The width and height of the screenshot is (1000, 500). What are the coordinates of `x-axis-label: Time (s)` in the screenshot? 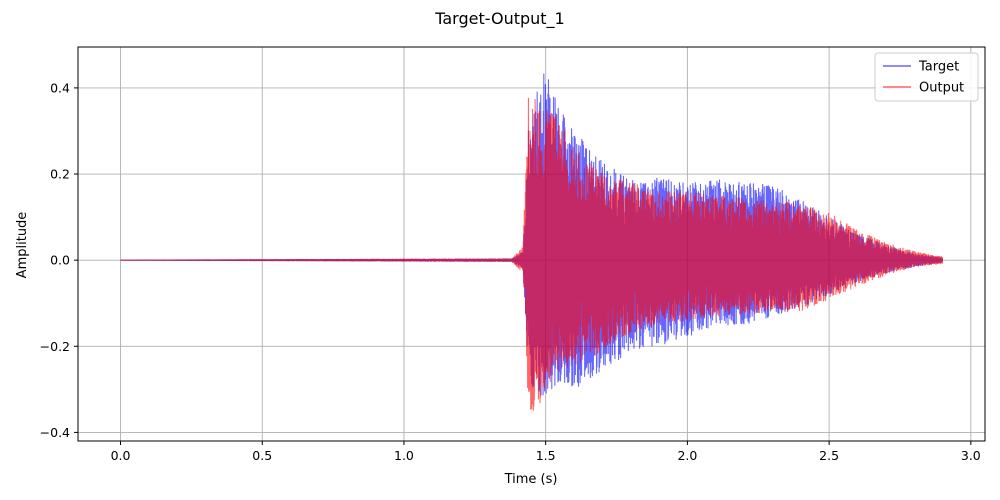 It's located at (531, 479).